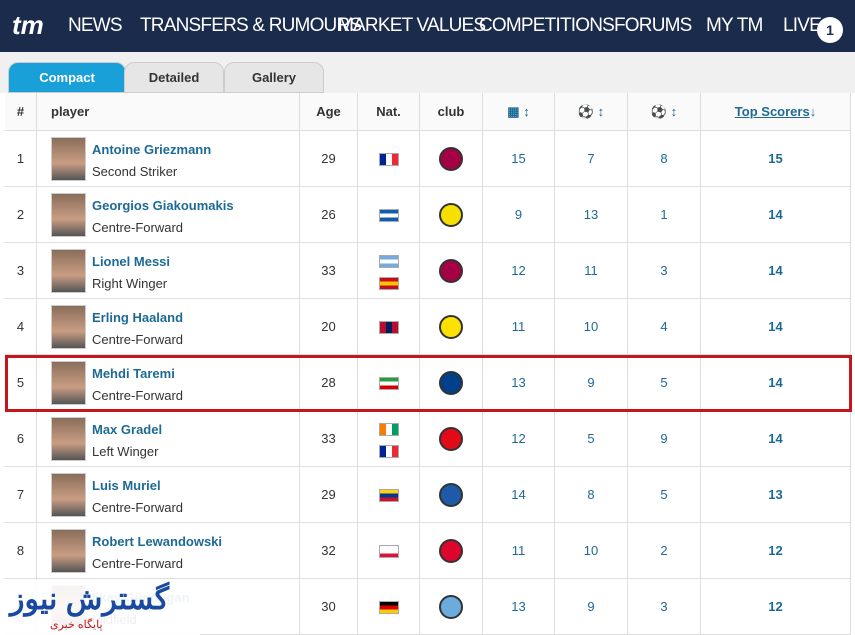 The height and width of the screenshot is (635, 855). Describe the element at coordinates (664, 439) in the screenshot. I see `assists-cell: 9` at that location.